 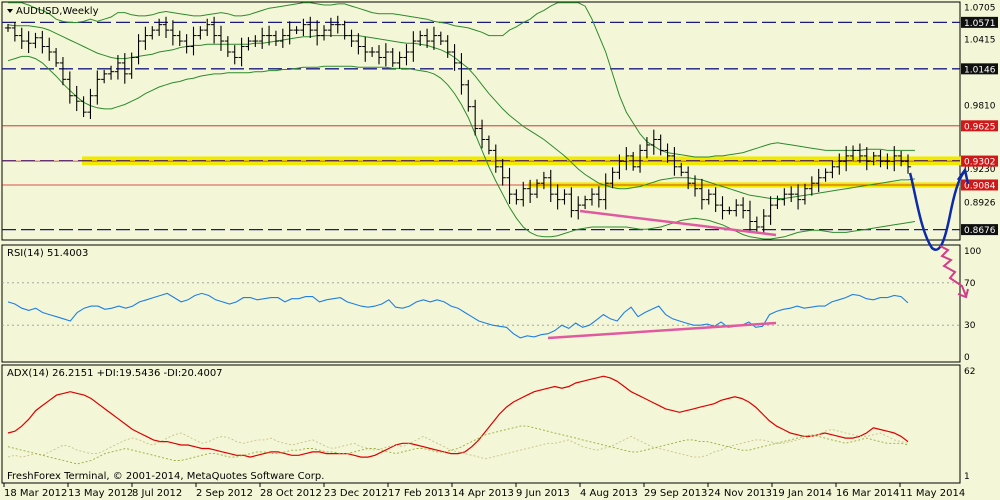 I want to click on forecast-arrowhead-drawing, so click(x=963, y=175).